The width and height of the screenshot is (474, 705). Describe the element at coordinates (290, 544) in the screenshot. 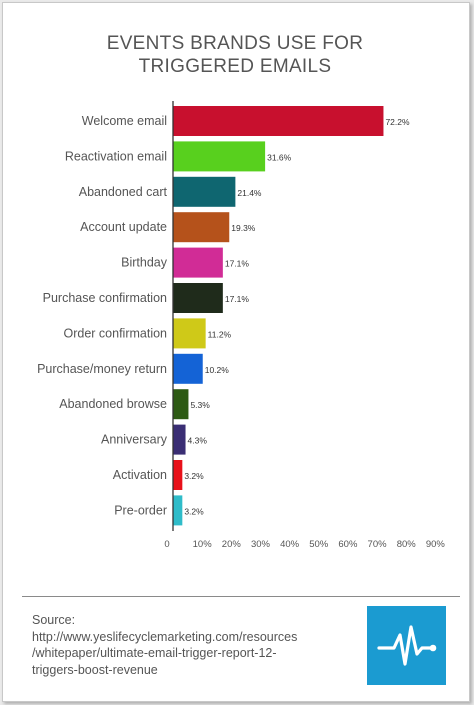

I see `x-tick-label: 40%` at that location.